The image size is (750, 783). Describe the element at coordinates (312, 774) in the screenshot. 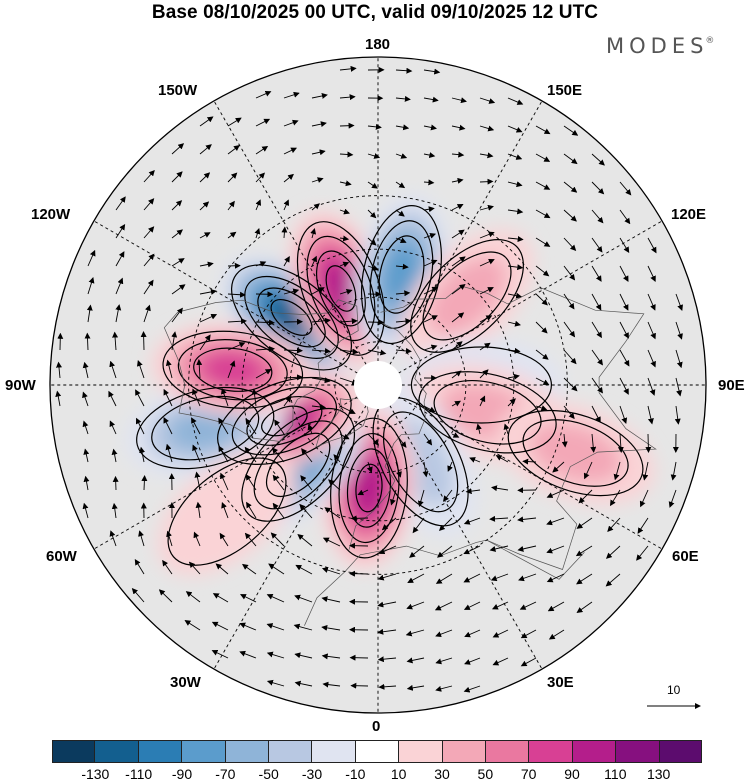

I see `colorbar-tick-label: -30` at that location.